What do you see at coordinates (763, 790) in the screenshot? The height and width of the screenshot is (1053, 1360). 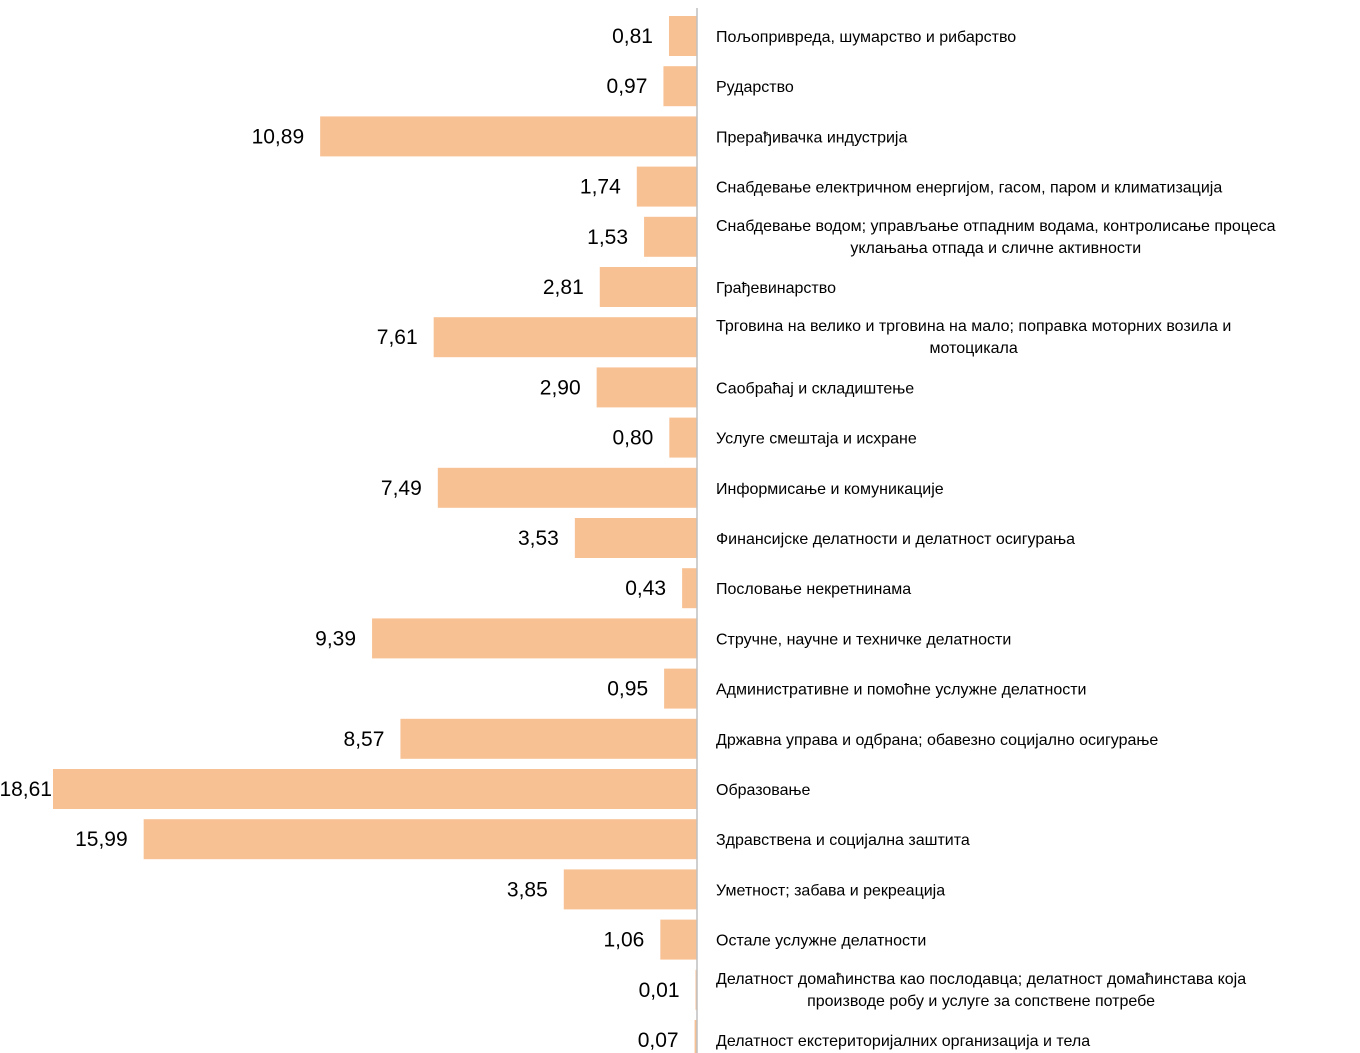 I see `category-label-15: Образовање` at bounding box center [763, 790].